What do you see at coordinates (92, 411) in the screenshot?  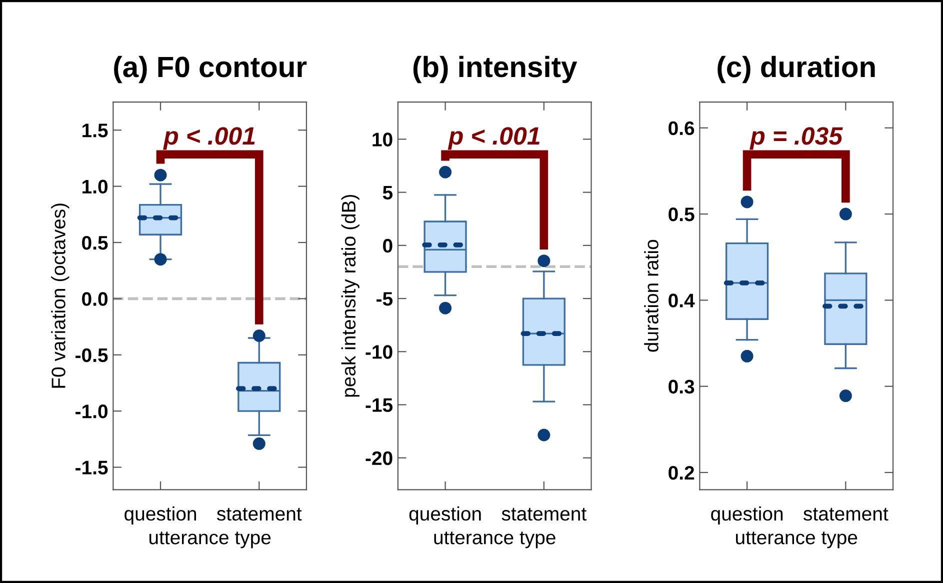 I see `y-tick-label: -1.0` at bounding box center [92, 411].